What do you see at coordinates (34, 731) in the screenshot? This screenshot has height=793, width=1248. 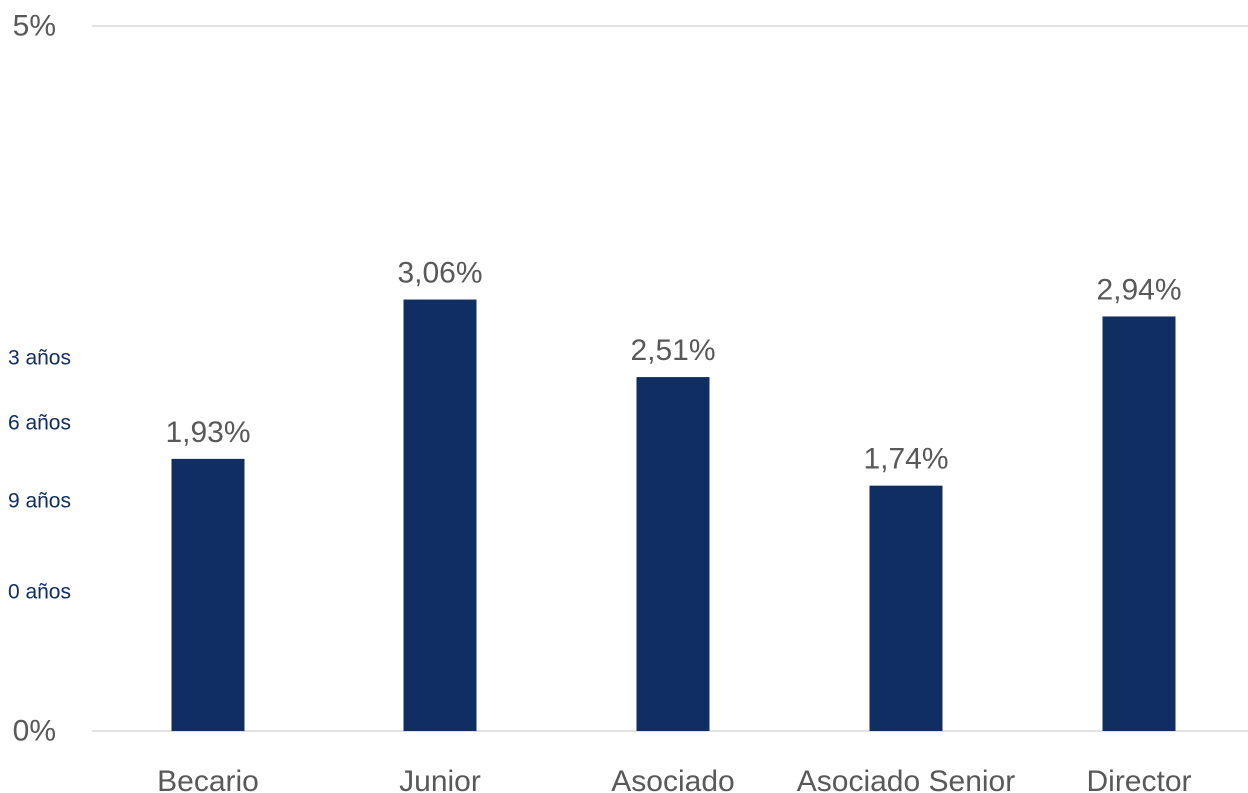 I see `y-tick-label-1: 0%` at bounding box center [34, 731].